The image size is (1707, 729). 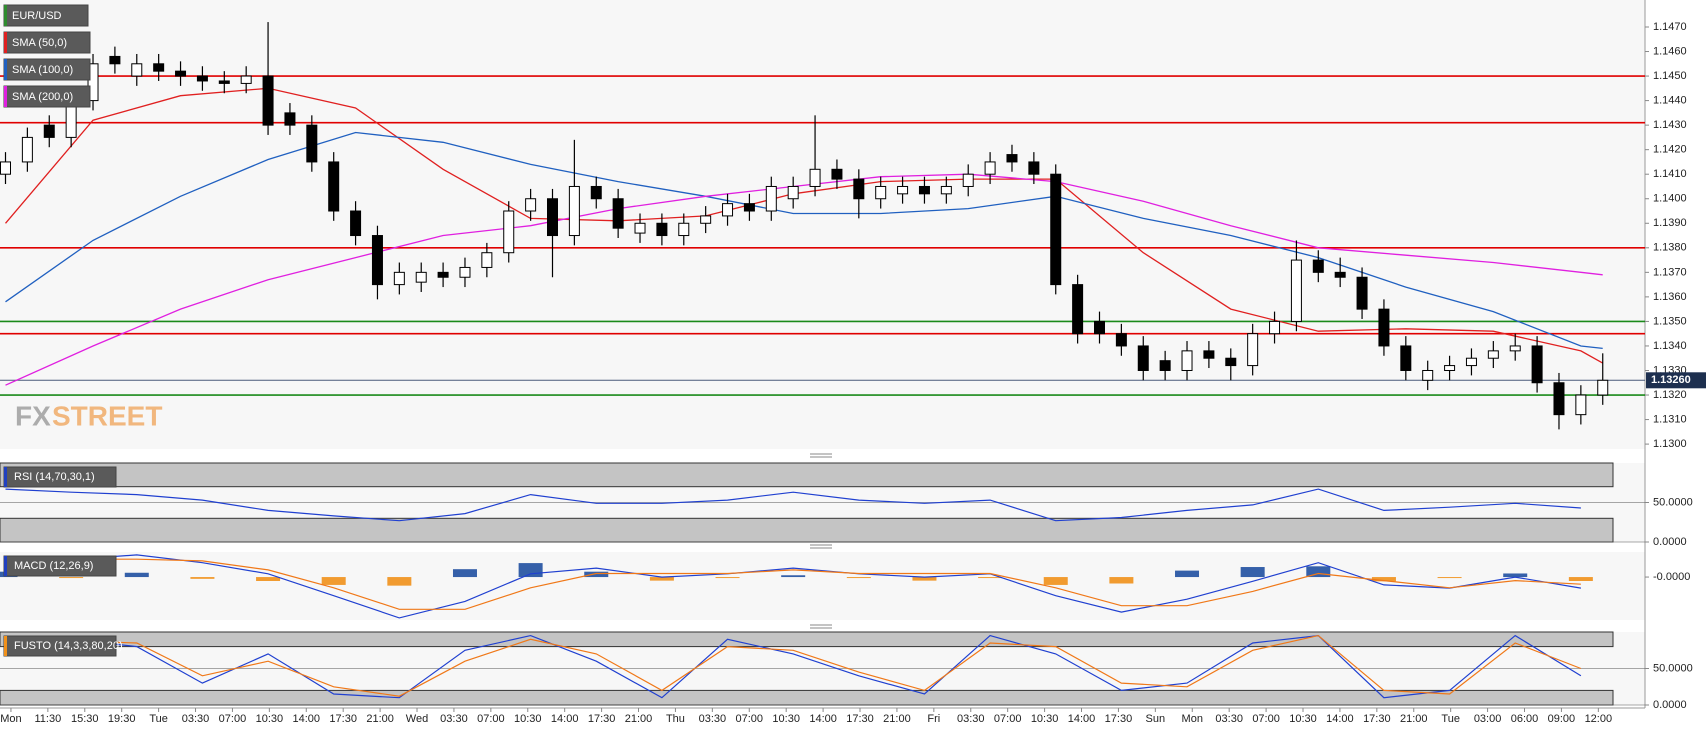 I want to click on legend-entry: SMA (200,0), so click(x=42, y=97).